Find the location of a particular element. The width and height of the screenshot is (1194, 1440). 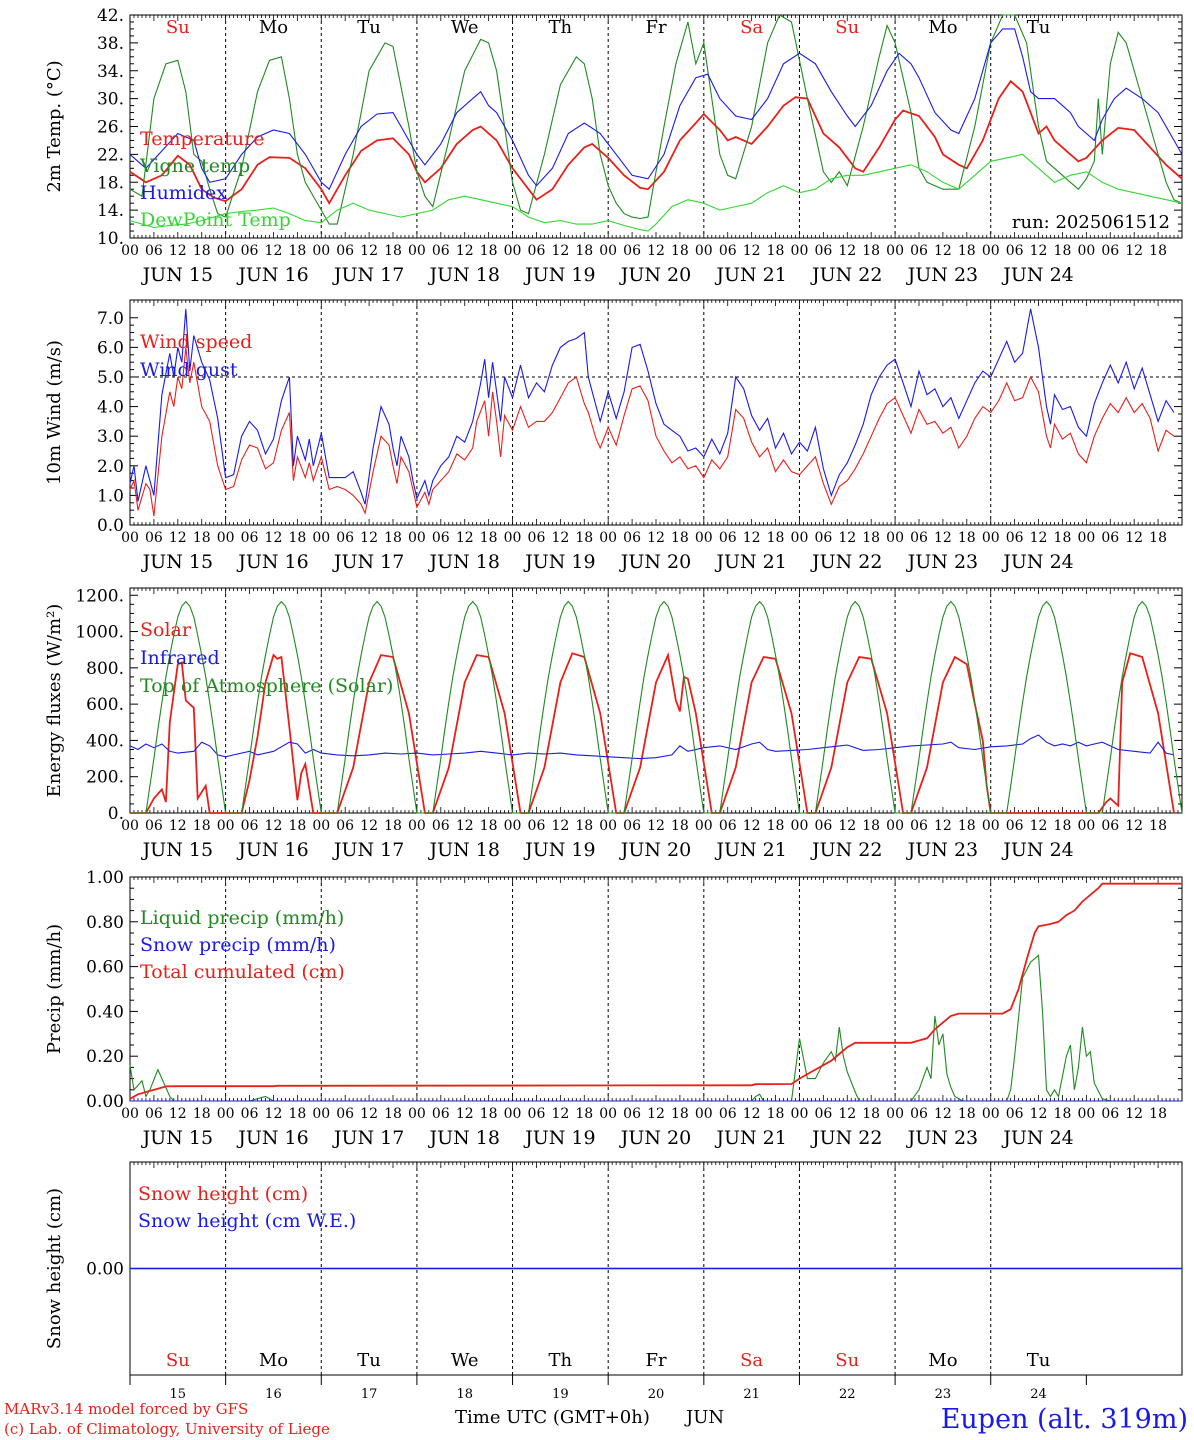

y-tick-label: 38. is located at coordinates (110, 44).